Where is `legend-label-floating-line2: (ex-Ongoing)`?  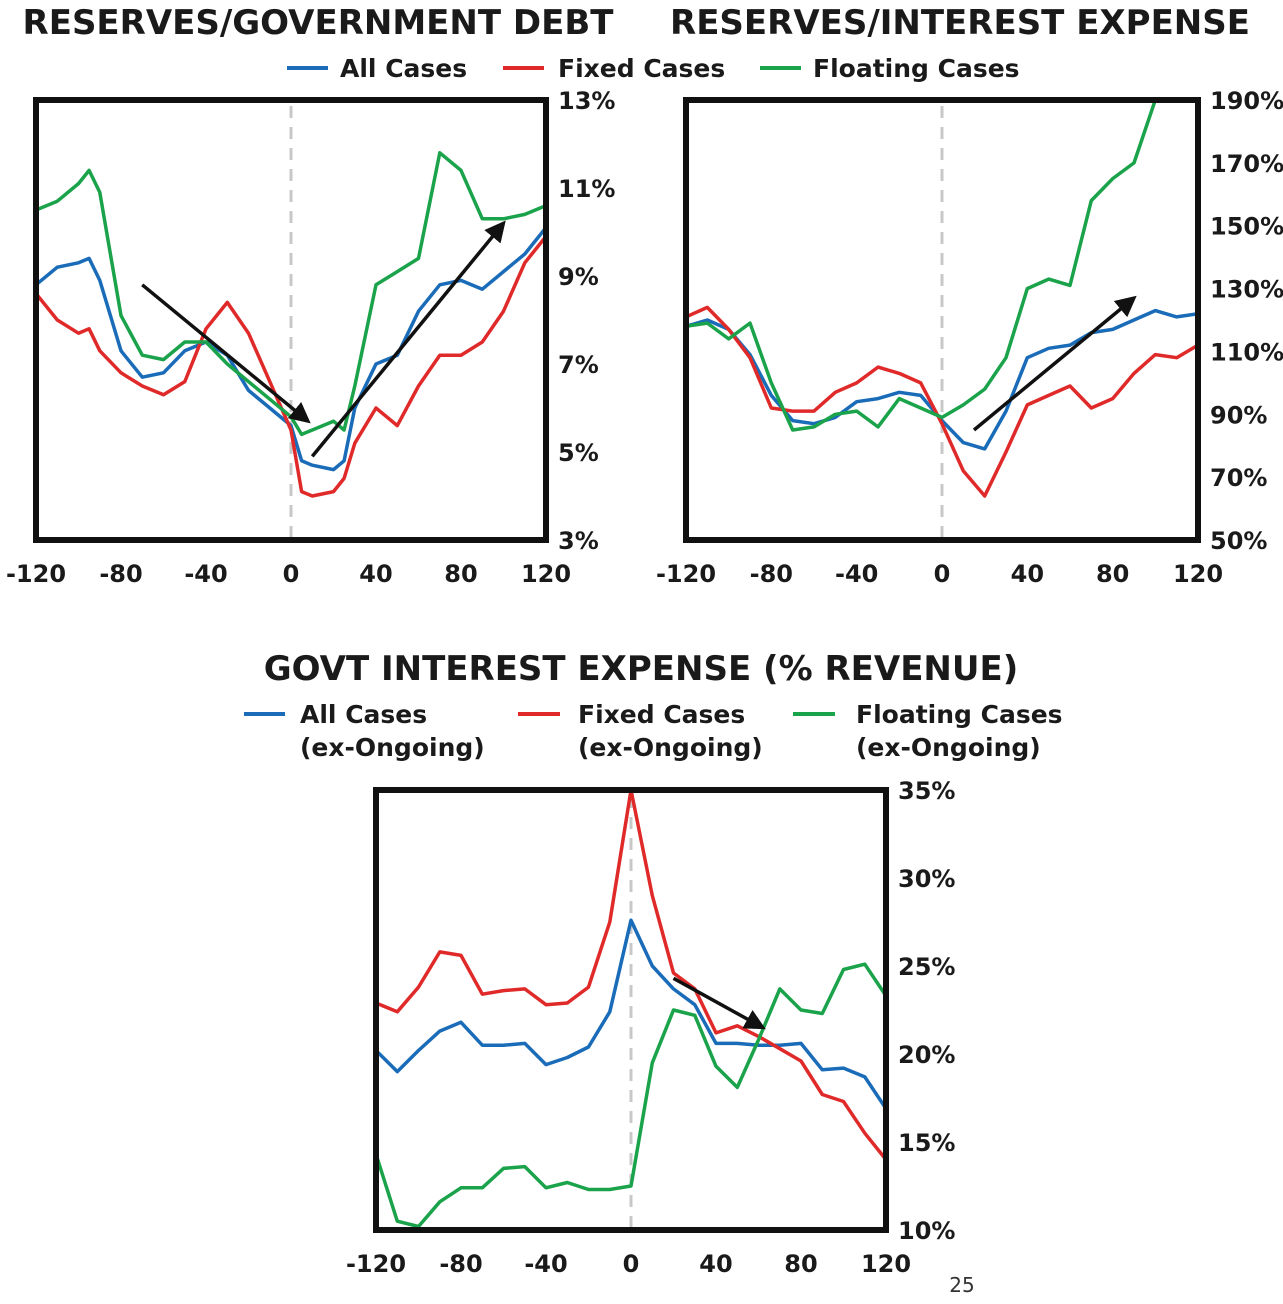
legend-label-floating-line2: (ex-Ongoing) is located at coordinates (948, 747).